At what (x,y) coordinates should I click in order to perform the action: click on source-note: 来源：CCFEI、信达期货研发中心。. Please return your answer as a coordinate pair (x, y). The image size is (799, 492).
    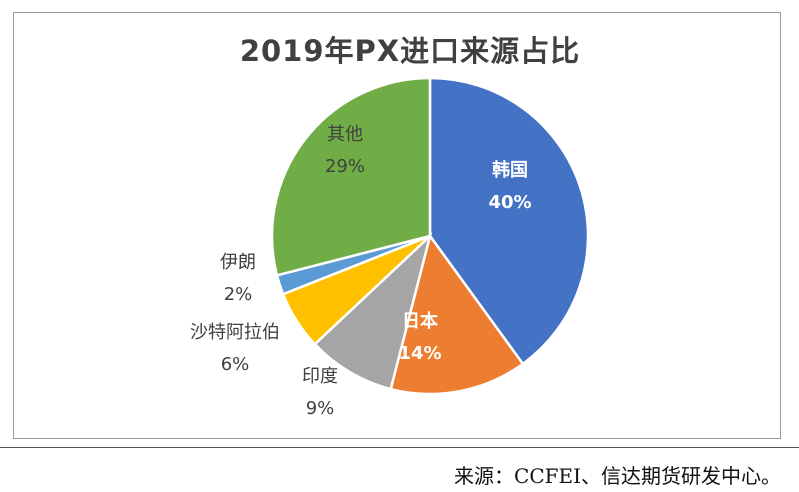
    Looking at the image, I should click on (617, 476).